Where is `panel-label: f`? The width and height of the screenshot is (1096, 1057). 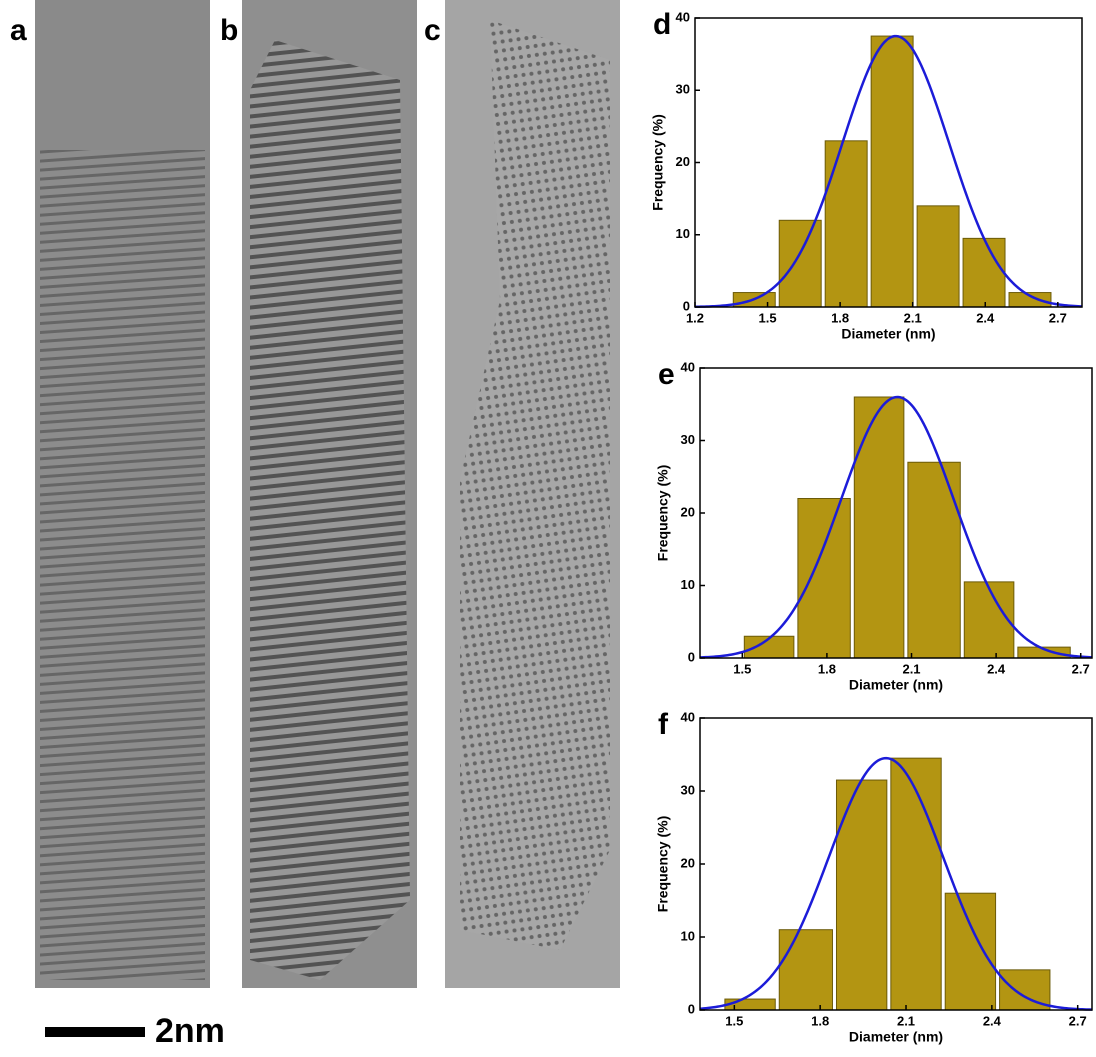 panel-label: f is located at coordinates (663, 724).